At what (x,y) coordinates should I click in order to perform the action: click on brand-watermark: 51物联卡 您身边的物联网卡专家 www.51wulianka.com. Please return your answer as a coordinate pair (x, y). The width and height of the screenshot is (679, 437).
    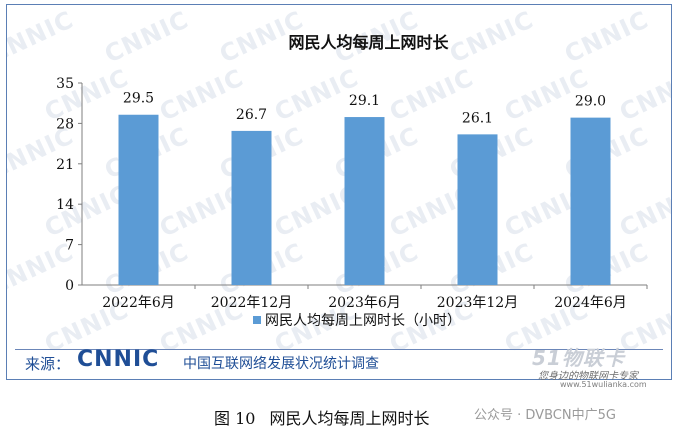
    Looking at the image, I should click on (605, 365).